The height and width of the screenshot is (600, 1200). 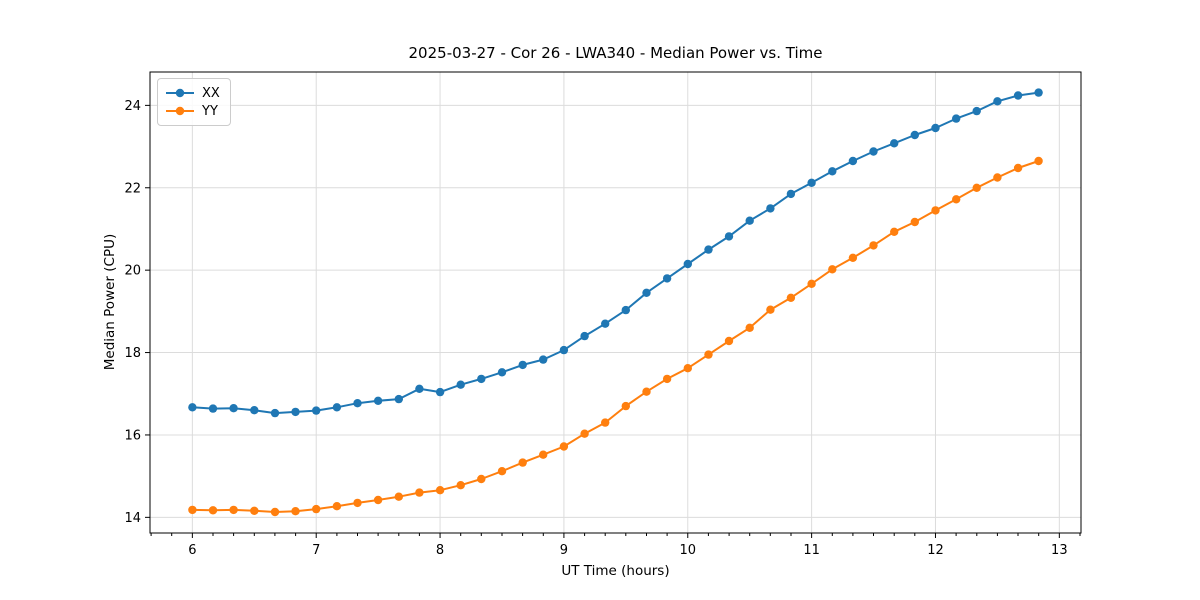 What do you see at coordinates (110, 302) in the screenshot?
I see `y-axis-label: Median Power (CPU)` at bounding box center [110, 302].